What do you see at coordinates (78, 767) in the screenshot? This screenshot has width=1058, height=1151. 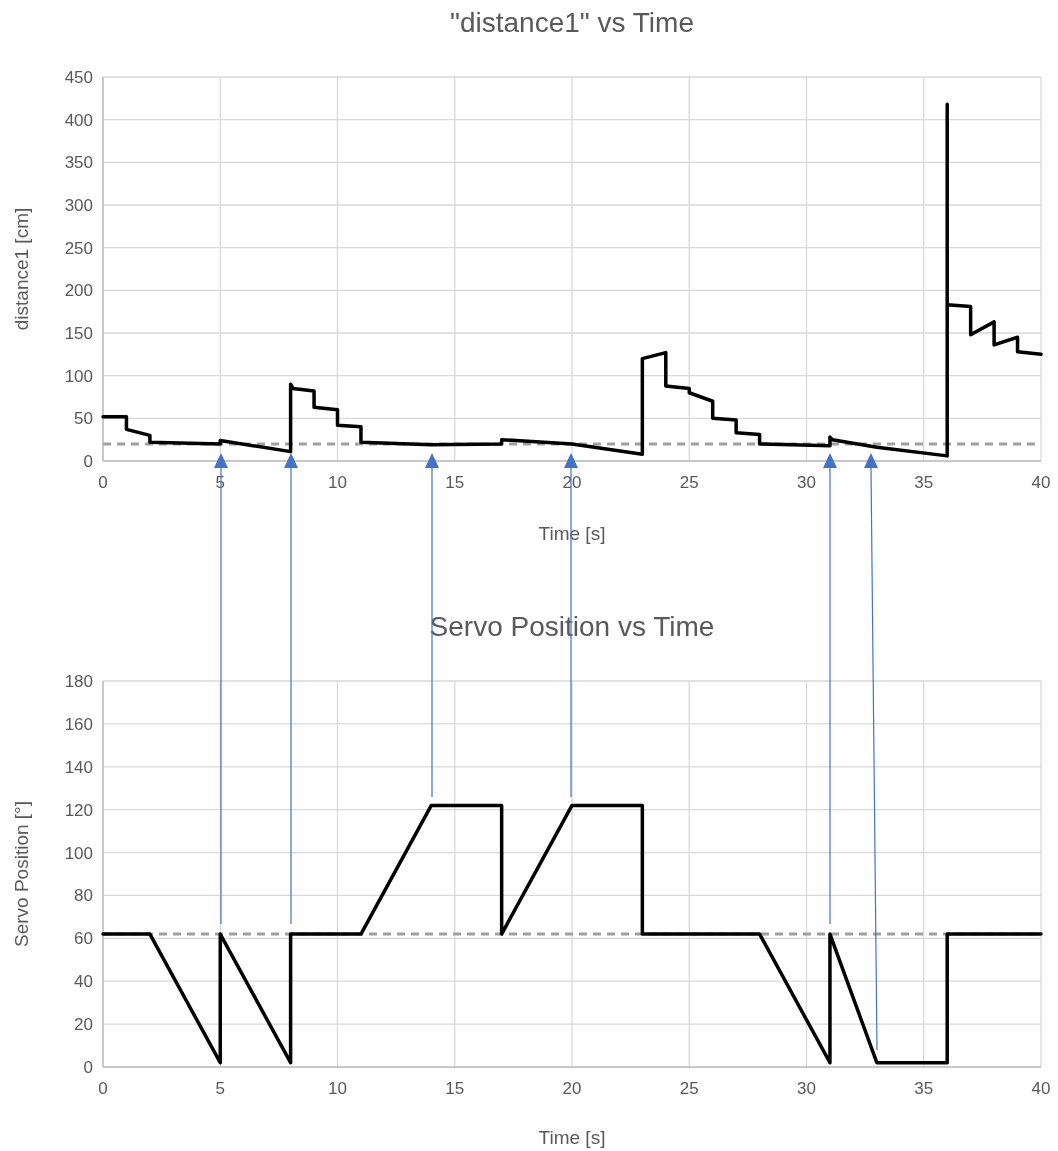 I see `y-tick-label: 140` at bounding box center [78, 767].